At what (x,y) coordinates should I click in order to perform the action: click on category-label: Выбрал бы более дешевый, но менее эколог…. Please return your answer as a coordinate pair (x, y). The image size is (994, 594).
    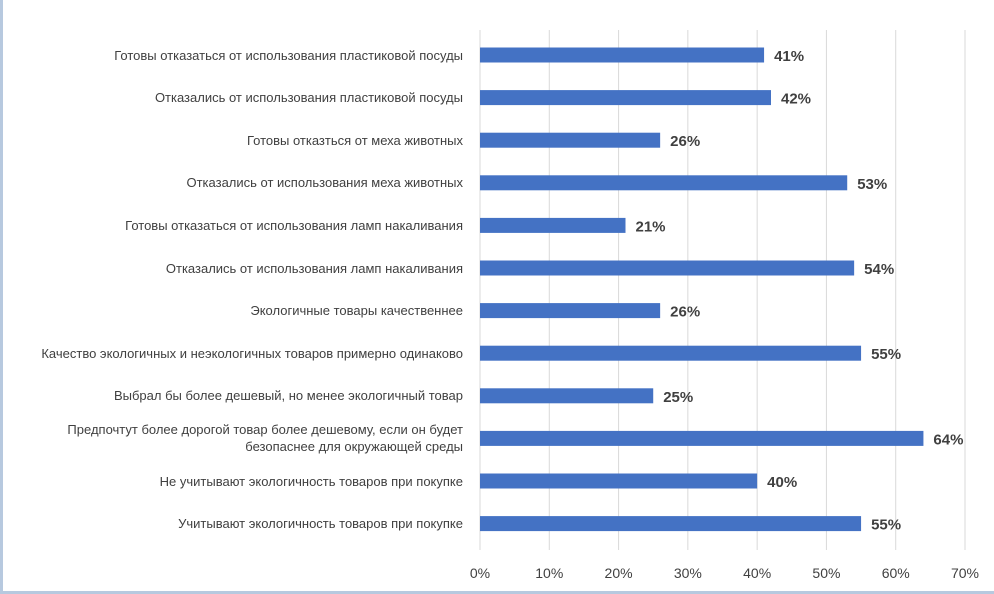
    Looking at the image, I should click on (288, 396).